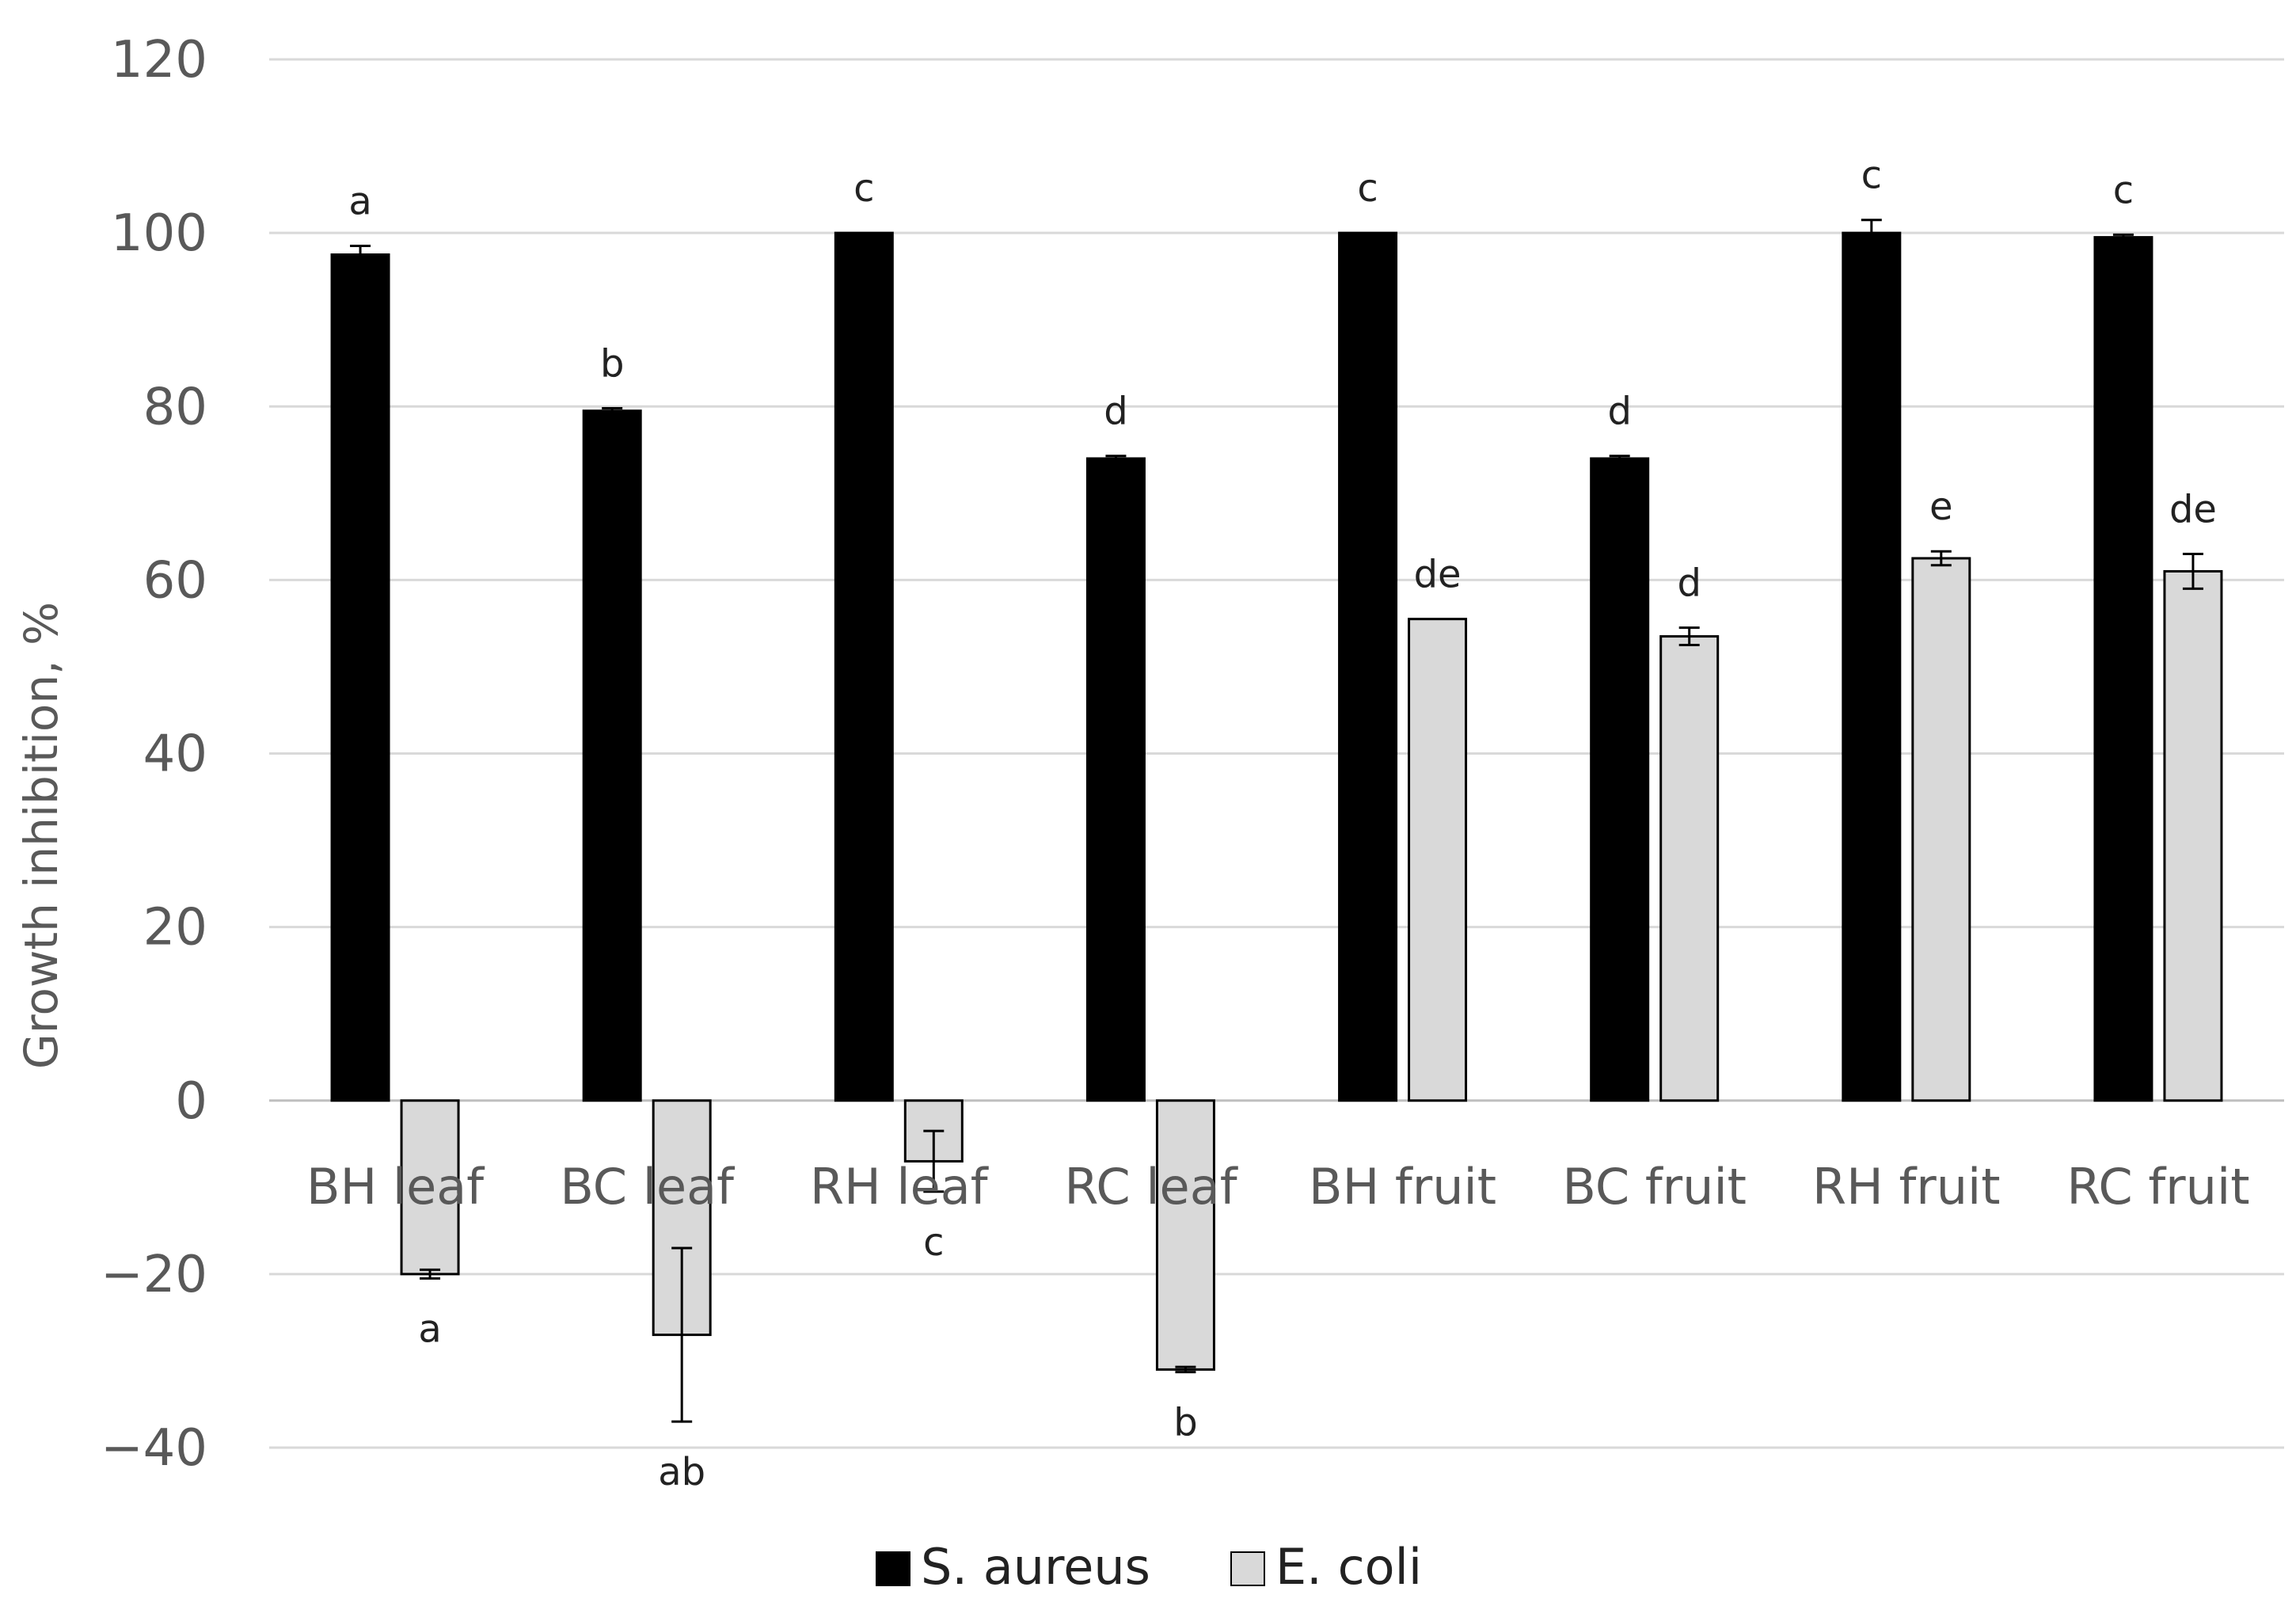 Image resolution: width=2296 pixels, height=1606 pixels. Describe the element at coordinates (1348, 1567) in the screenshot. I see `legend-label-e-coli: E. coli` at that location.